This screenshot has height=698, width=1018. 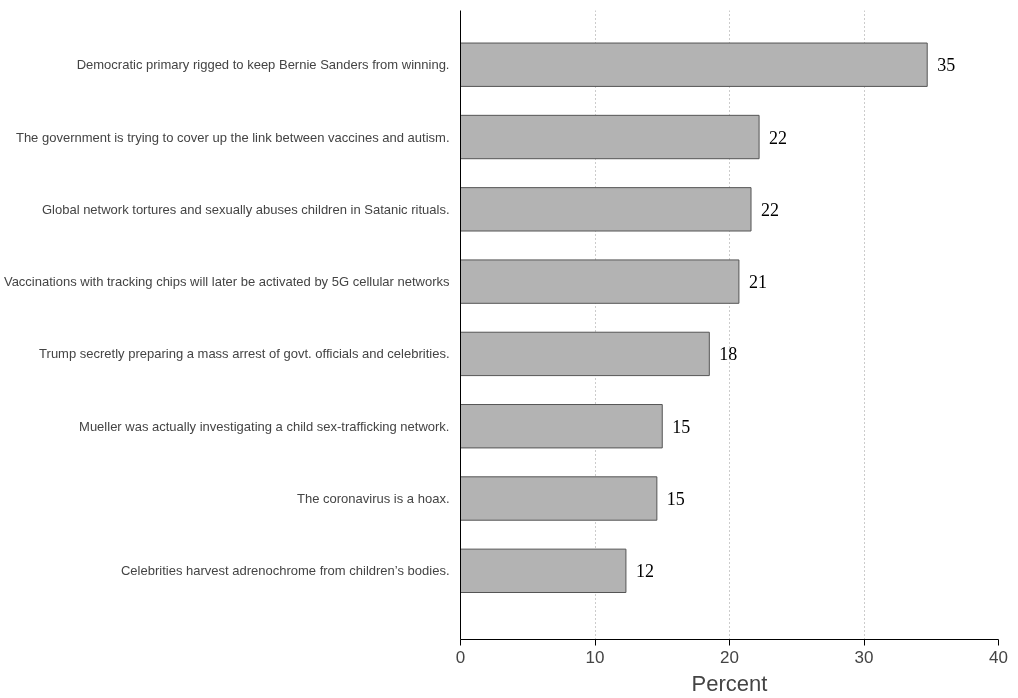 I want to click on x-tick-label: 30, so click(x=864, y=657).